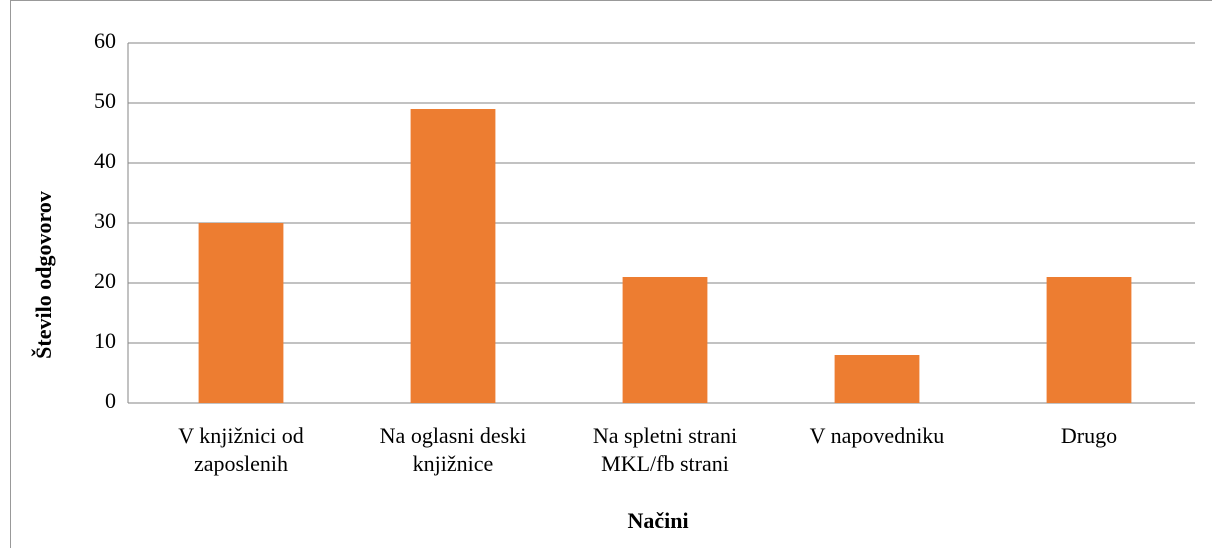 The width and height of the screenshot is (1212, 548). I want to click on y-tick-label: 20, so click(105, 280).